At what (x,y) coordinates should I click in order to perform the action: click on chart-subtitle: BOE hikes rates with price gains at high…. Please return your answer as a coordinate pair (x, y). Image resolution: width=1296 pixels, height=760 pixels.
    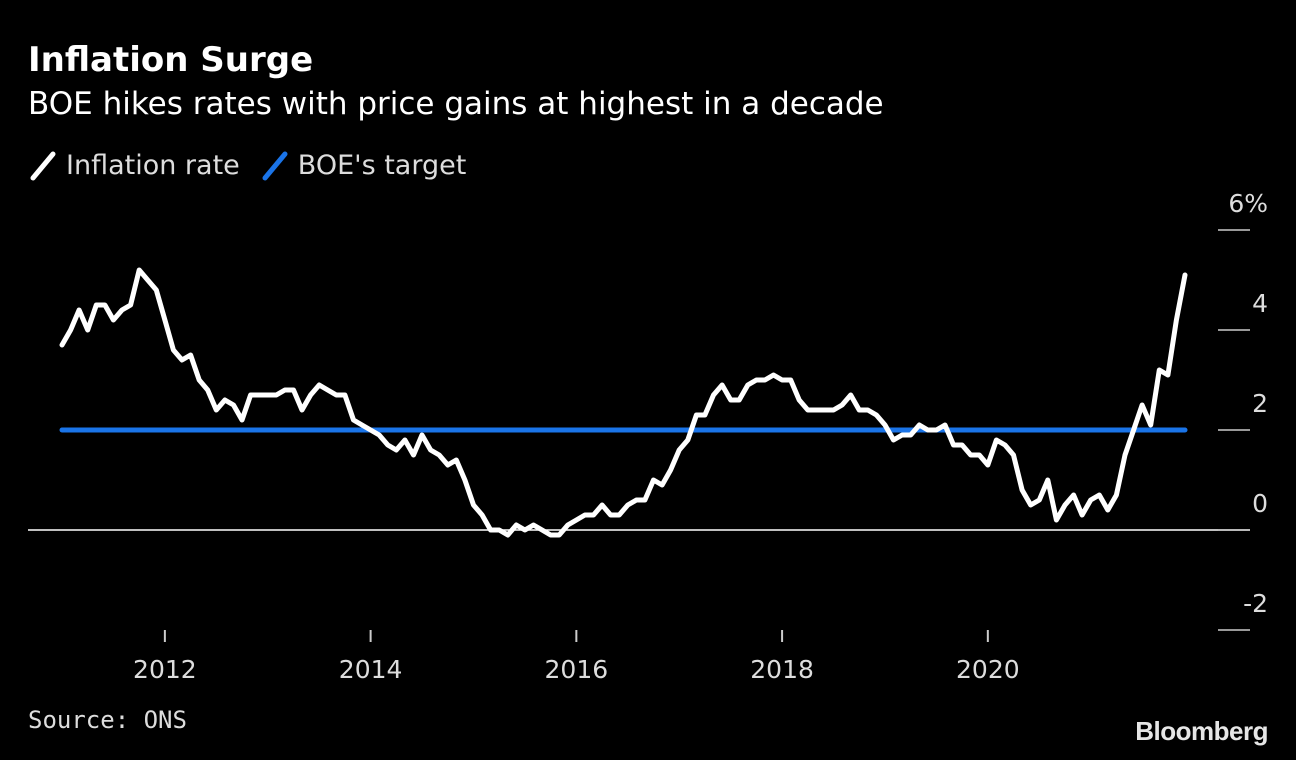
    Looking at the image, I should click on (456, 104).